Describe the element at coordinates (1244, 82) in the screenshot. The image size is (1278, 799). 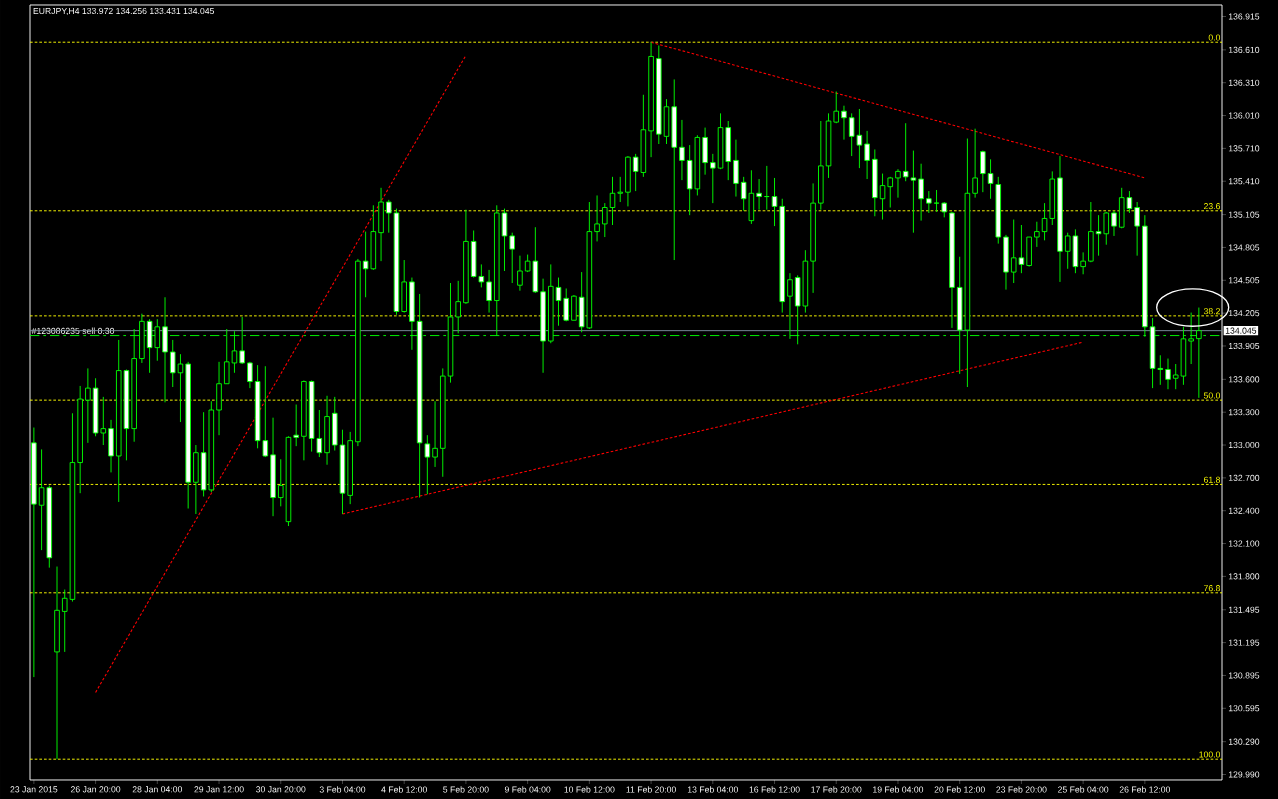
I see `y-tick-label: 136.310` at that location.